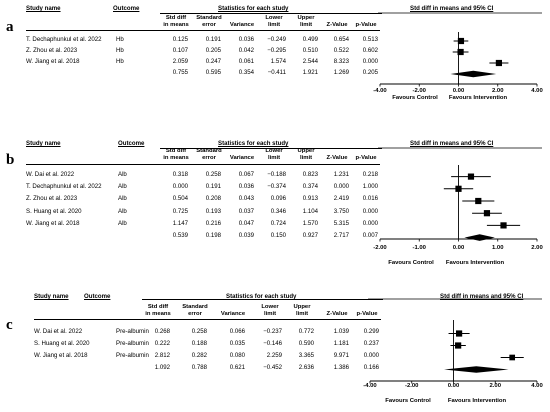 The width and height of the screenshot is (550, 412). I want to click on stat-cell: 0.150, so click(278, 235).